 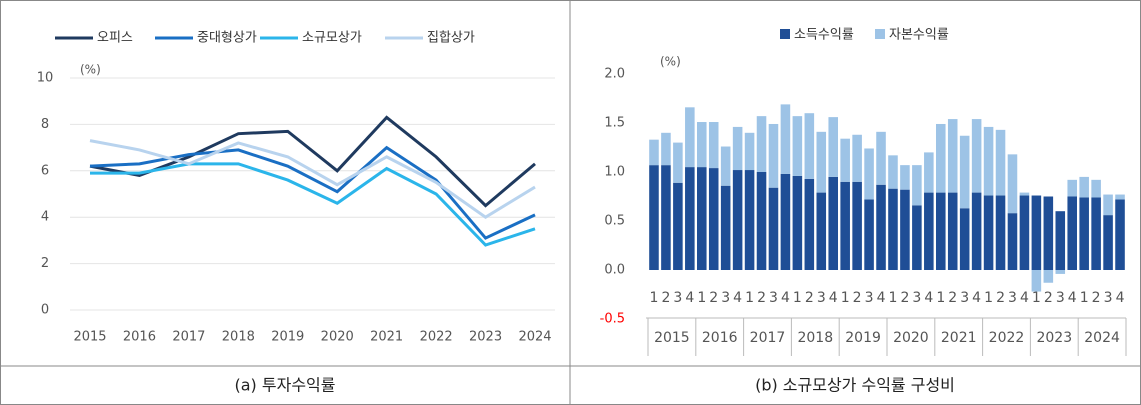 What do you see at coordinates (238, 337) in the screenshot?
I see `x-tick-label: 2018` at bounding box center [238, 337].